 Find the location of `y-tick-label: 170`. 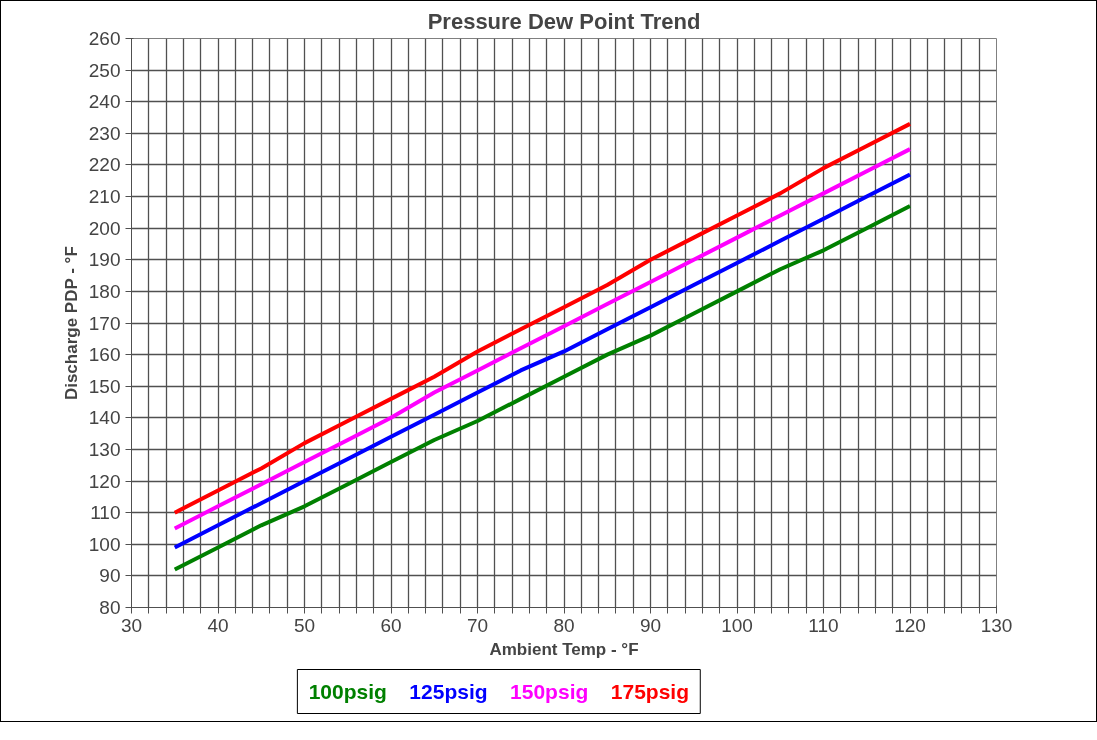

y-tick-label: 170 is located at coordinates (104, 323).